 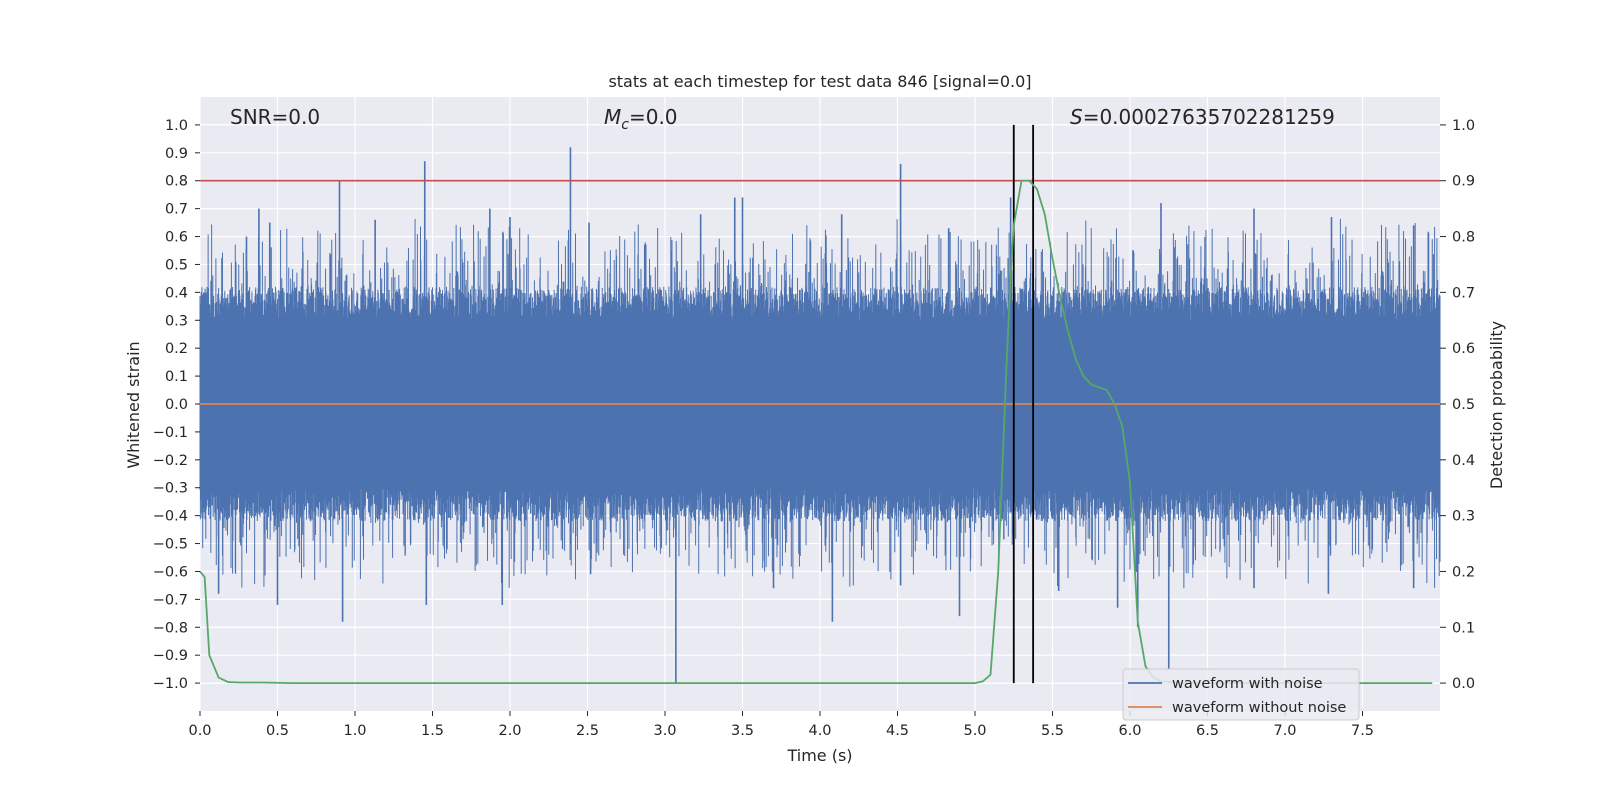 What do you see at coordinates (170, 461) in the screenshot?
I see `y-tick-label: −0.2` at bounding box center [170, 461].